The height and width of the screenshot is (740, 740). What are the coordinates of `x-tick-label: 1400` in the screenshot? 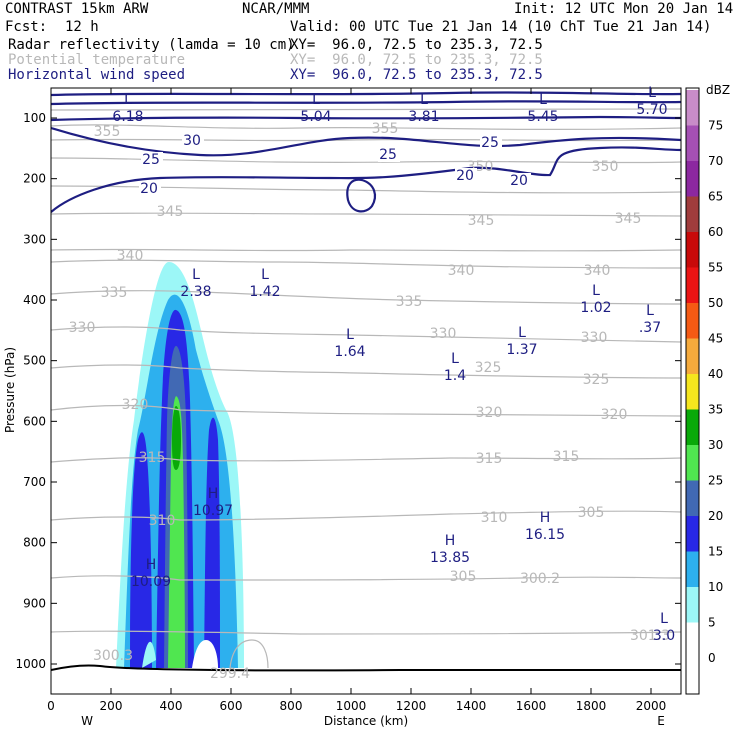 It's located at (471, 706).